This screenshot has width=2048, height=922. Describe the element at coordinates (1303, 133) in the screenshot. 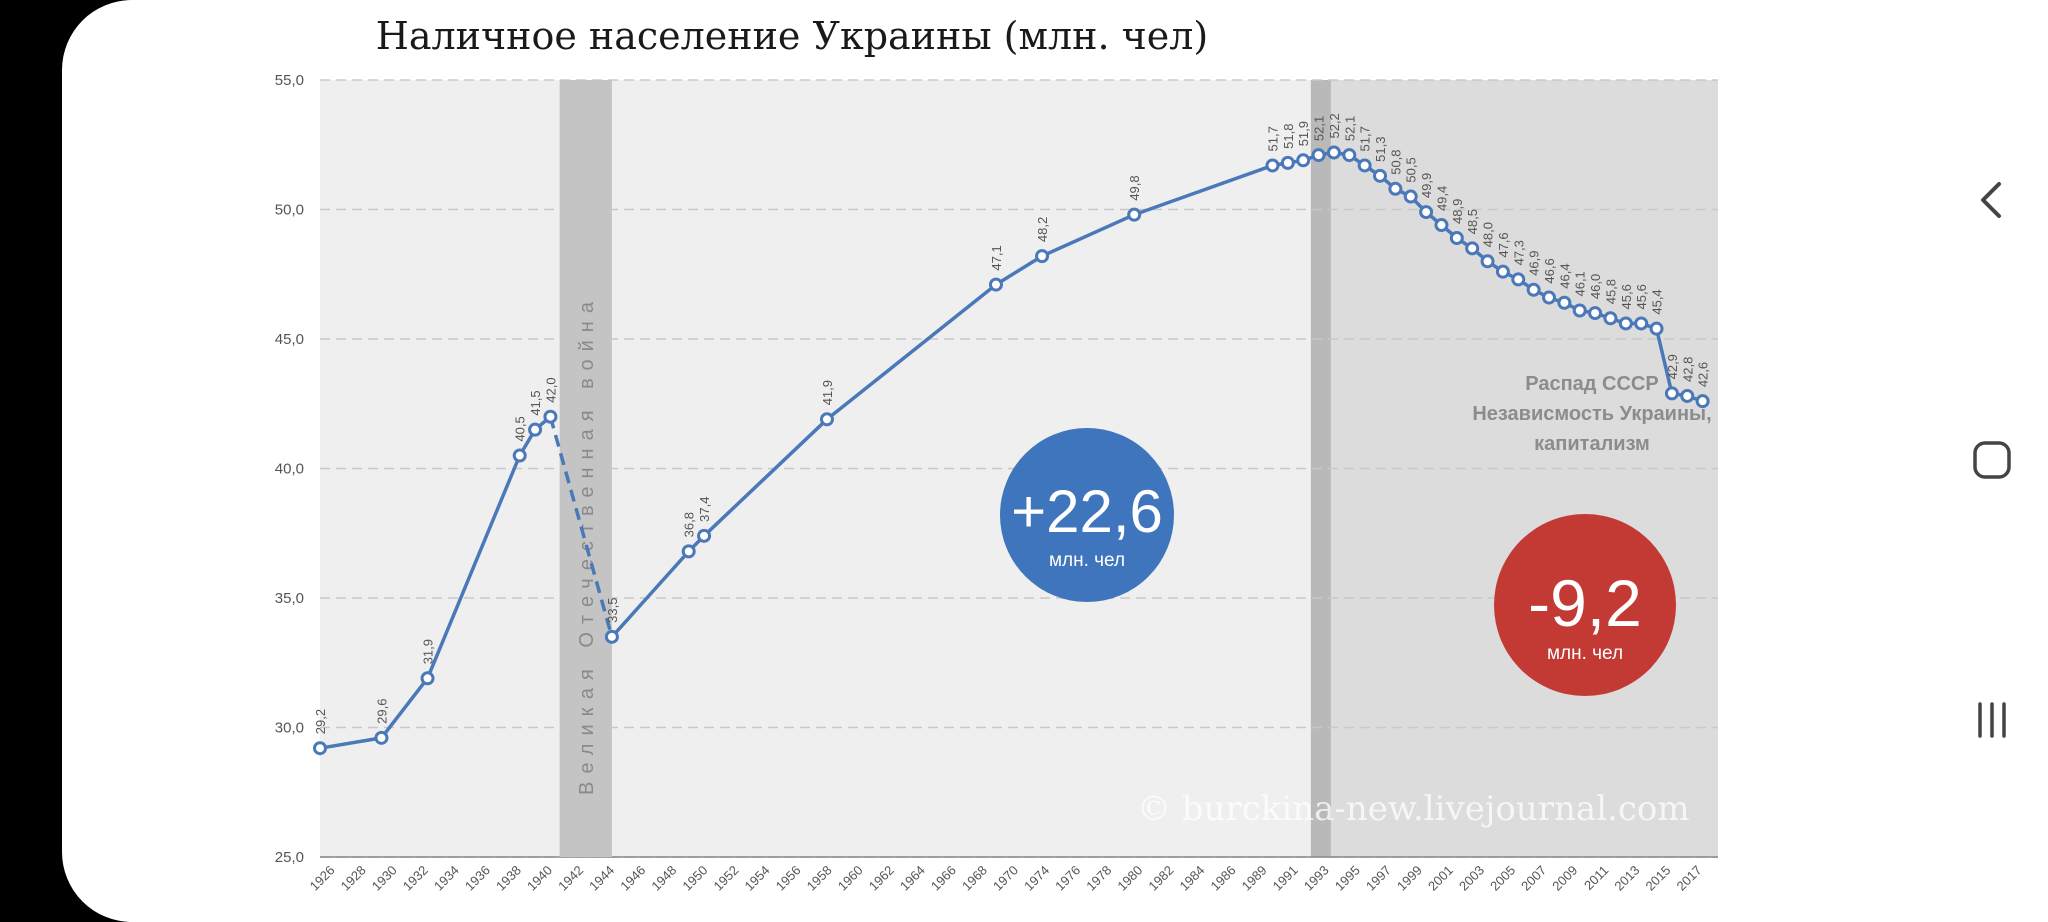

I see `data-label: 51,9` at that location.